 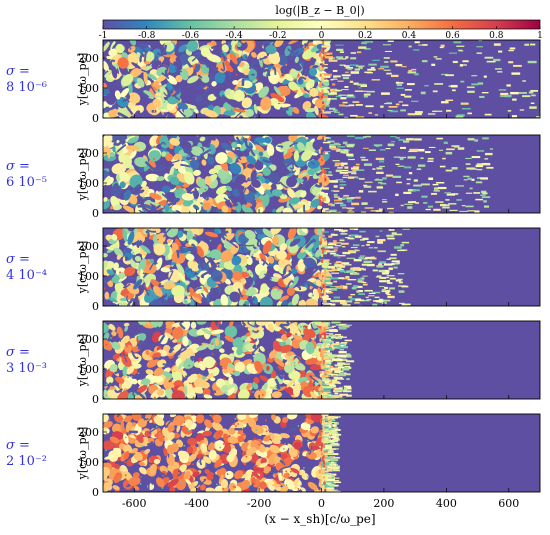 What do you see at coordinates (88, 276) in the screenshot?
I see `y-tick-label: 100` at bounding box center [88, 276].